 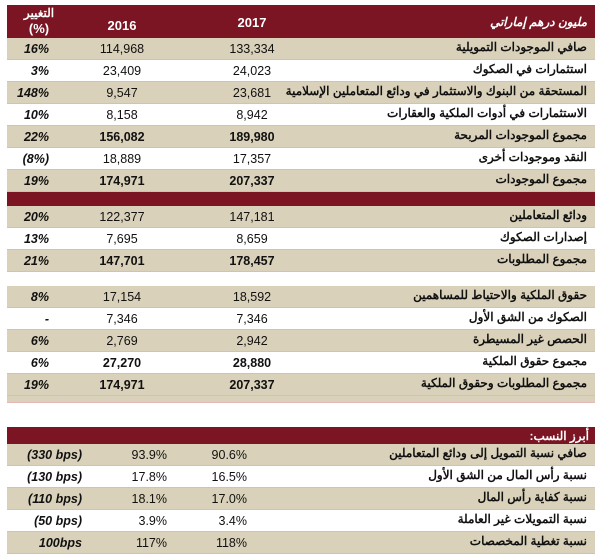 I want to click on column-2016: 2016, so click(x=122, y=25).